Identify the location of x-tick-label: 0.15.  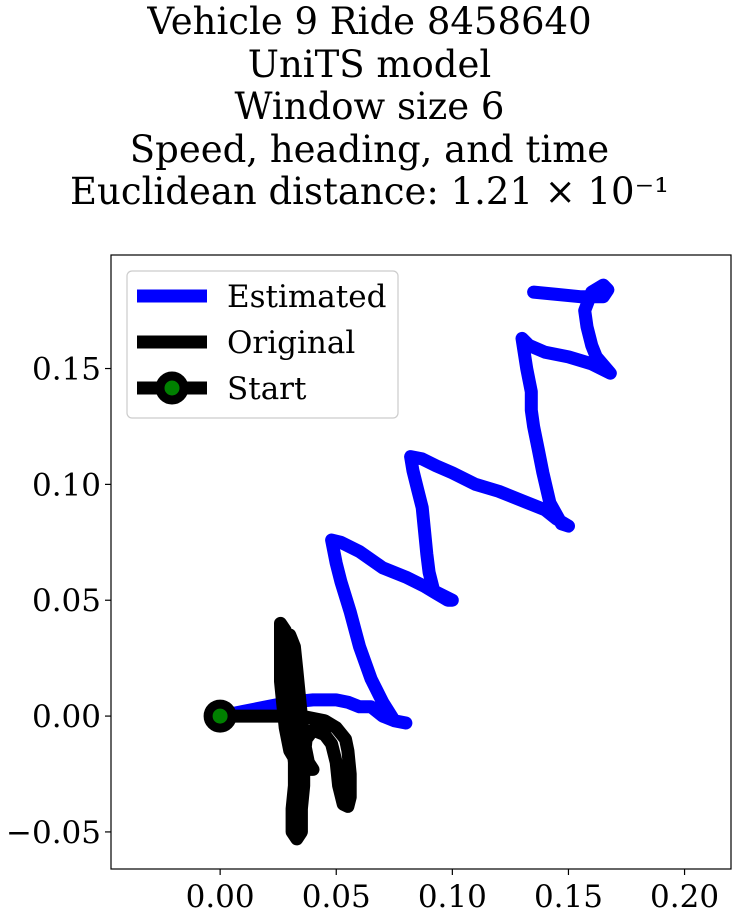
(568, 897).